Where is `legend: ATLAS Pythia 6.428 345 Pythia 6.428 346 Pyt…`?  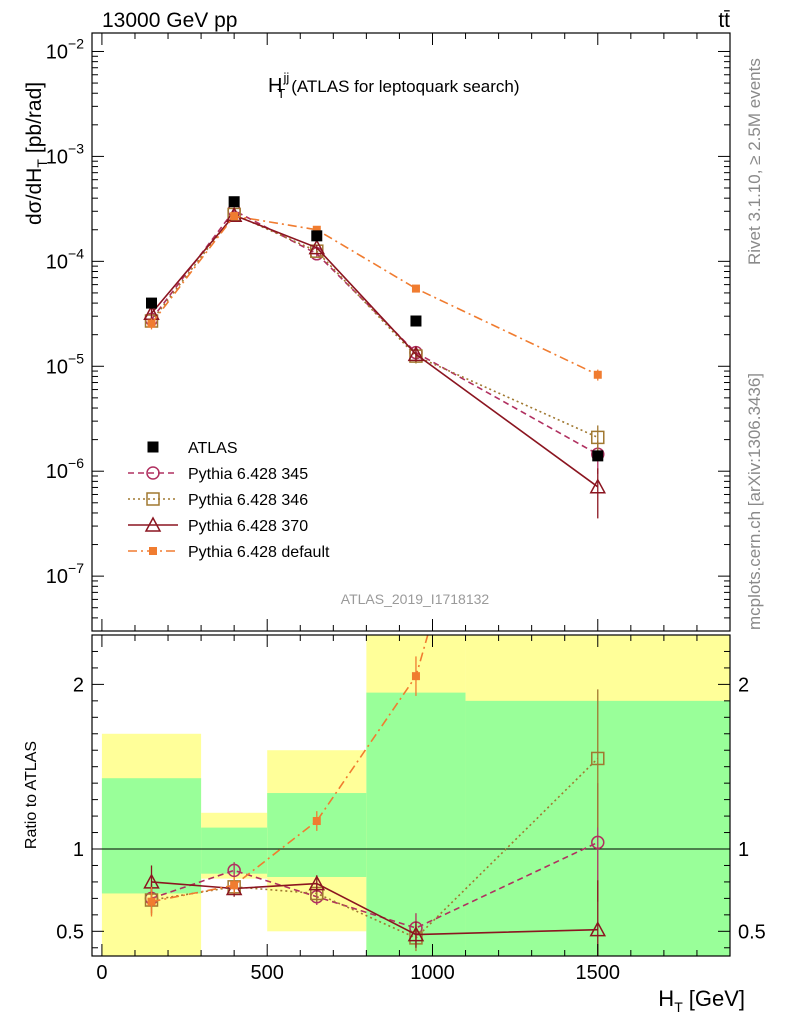
legend: ATLAS Pythia 6.428 345 Pythia 6.428 346 Pyt… is located at coordinates (229, 500).